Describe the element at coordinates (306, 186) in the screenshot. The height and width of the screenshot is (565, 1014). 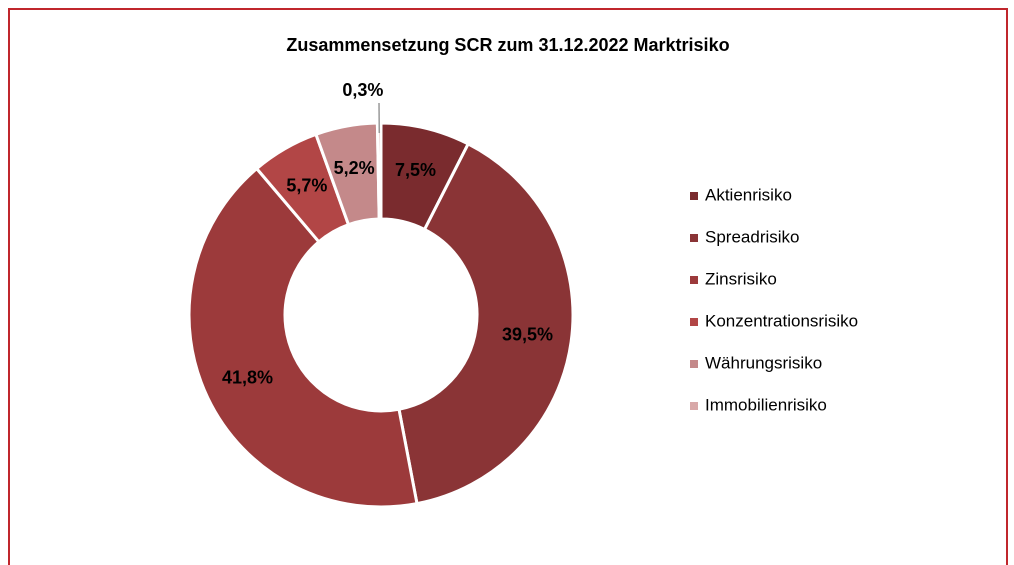
I see `data-label: 5,7%` at that location.